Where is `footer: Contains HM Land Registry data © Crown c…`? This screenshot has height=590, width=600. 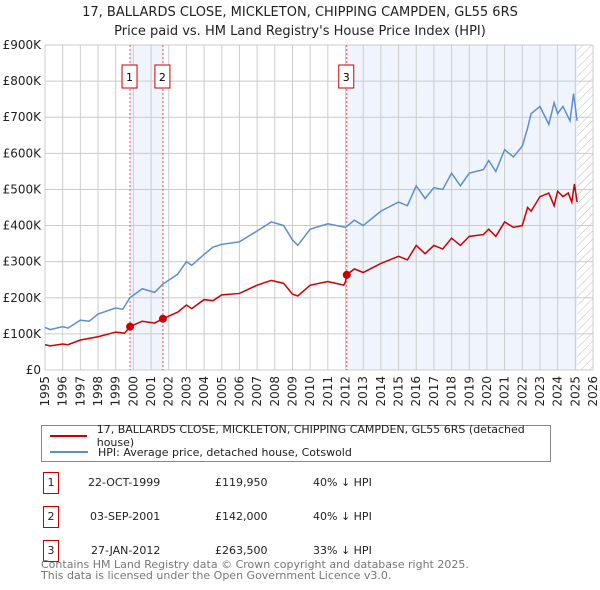
footer: Contains HM Land Registry data © Crown c… is located at coordinates (255, 570).